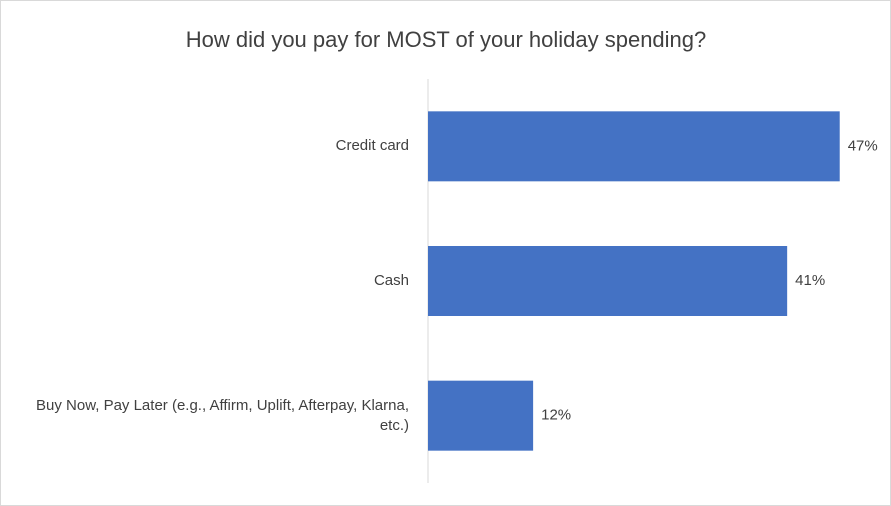 Image resolution: width=891 pixels, height=506 pixels. I want to click on data-label: 47%, so click(863, 145).